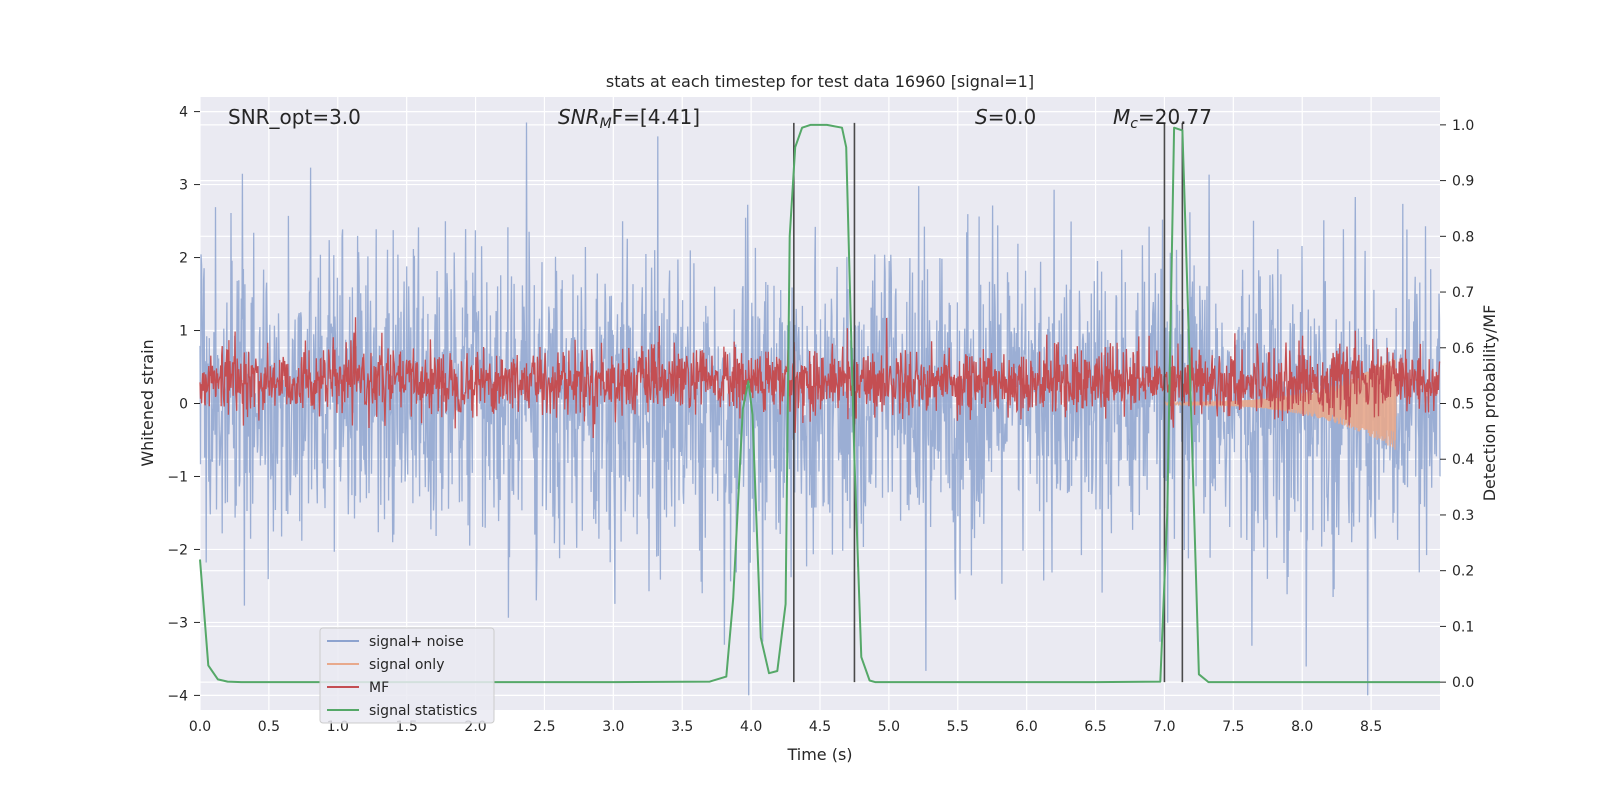 The height and width of the screenshot is (800, 1600). I want to click on x-tick-label: 6.5, so click(1095, 727).